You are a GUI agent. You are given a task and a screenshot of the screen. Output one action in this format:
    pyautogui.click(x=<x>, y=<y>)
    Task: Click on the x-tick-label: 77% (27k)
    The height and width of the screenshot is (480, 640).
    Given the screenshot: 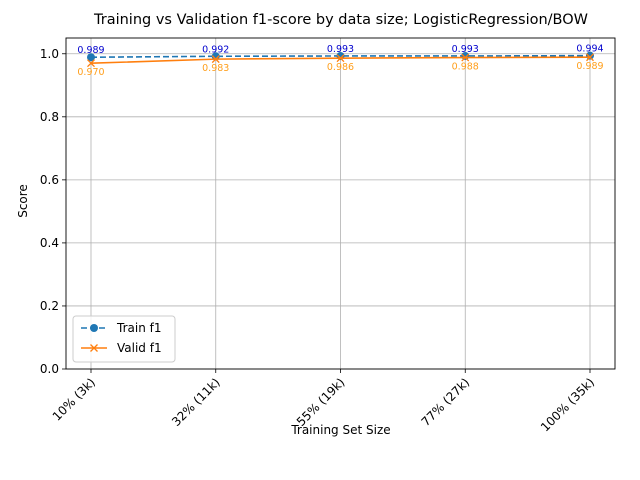 What is the action you would take?
    pyautogui.click(x=446, y=402)
    